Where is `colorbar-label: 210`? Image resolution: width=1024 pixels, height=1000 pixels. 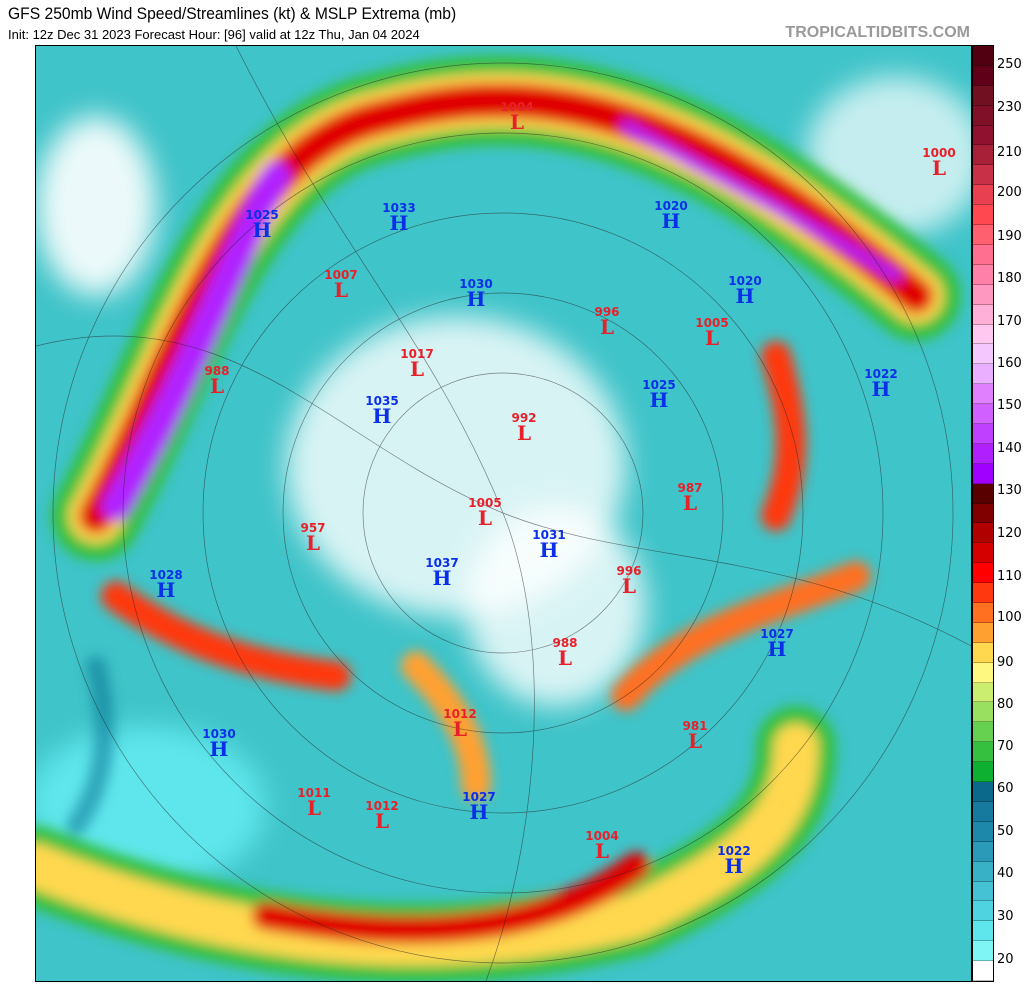 colorbar-label: 210 is located at coordinates (1009, 152).